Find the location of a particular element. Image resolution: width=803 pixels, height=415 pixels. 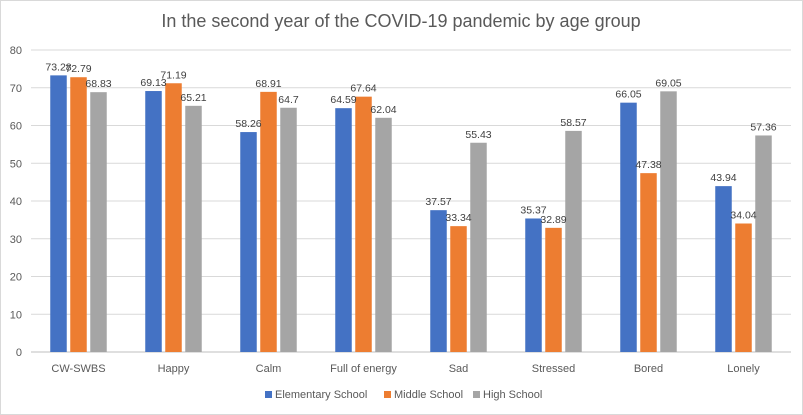

data-label: 64.7 is located at coordinates (288, 100).